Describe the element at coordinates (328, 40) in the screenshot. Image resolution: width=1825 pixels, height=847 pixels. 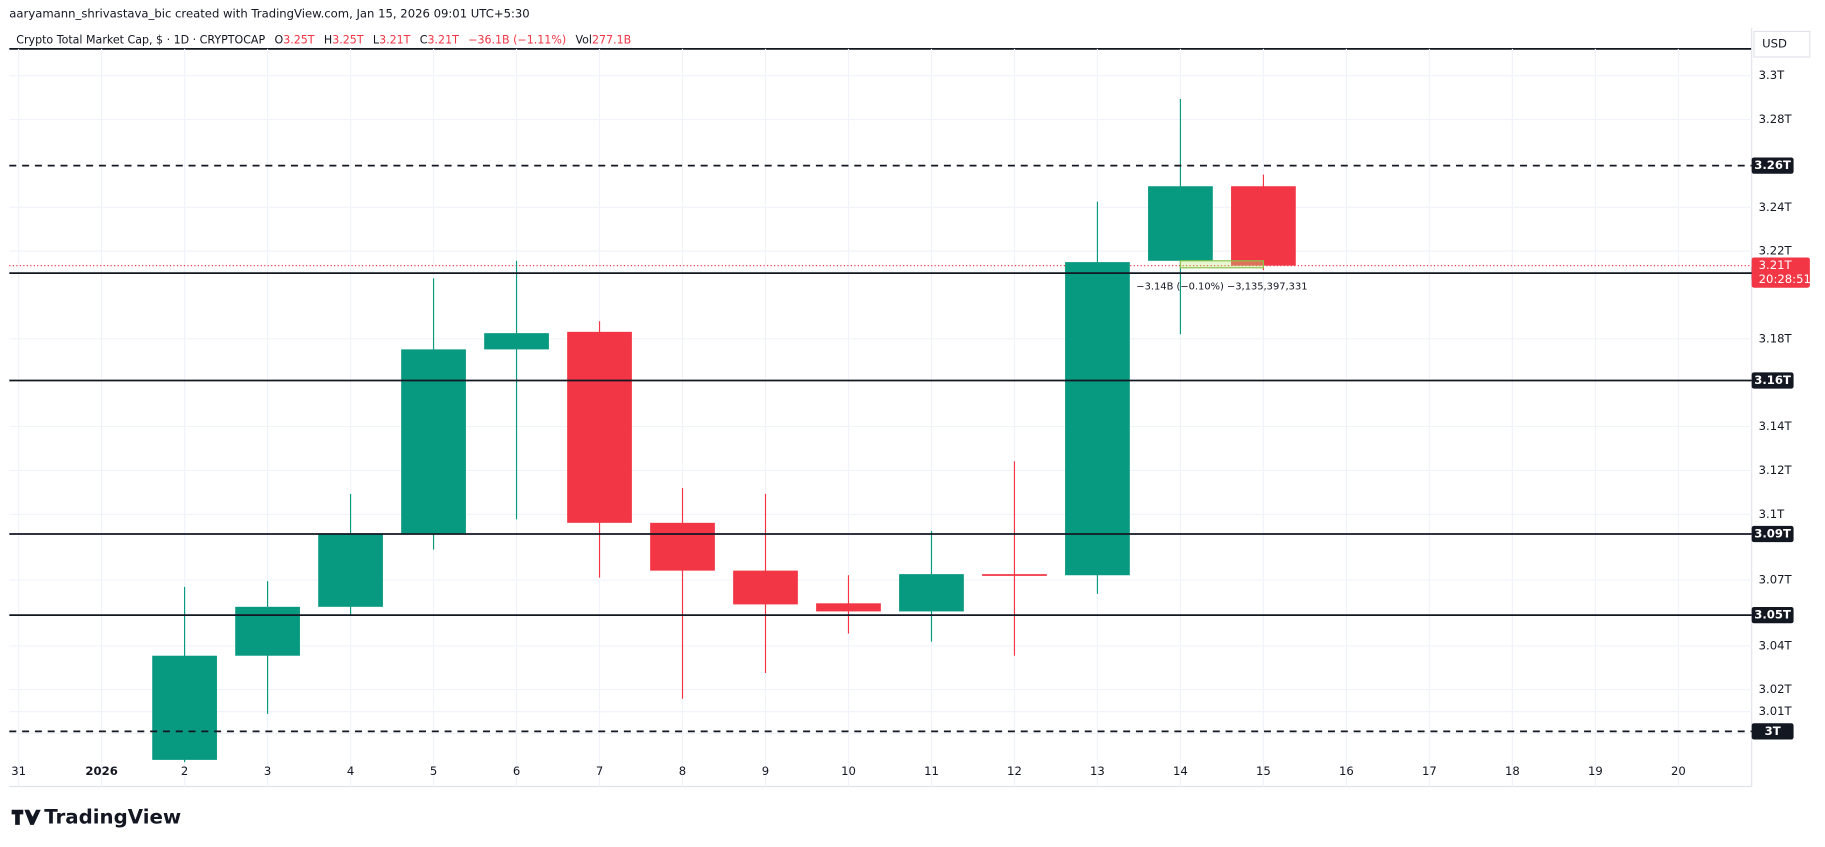
I see `h-label: H` at that location.